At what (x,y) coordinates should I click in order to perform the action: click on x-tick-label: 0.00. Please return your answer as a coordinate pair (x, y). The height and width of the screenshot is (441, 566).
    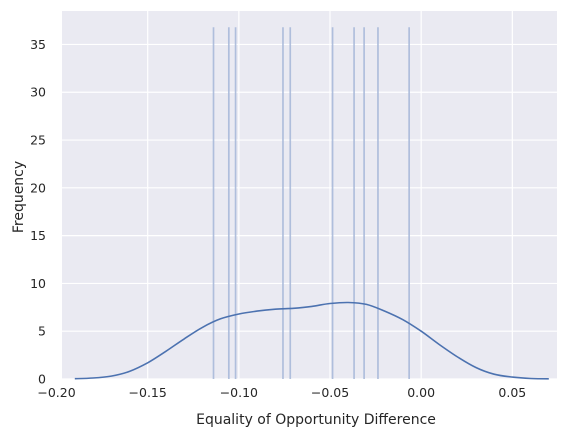
    Looking at the image, I should click on (421, 392).